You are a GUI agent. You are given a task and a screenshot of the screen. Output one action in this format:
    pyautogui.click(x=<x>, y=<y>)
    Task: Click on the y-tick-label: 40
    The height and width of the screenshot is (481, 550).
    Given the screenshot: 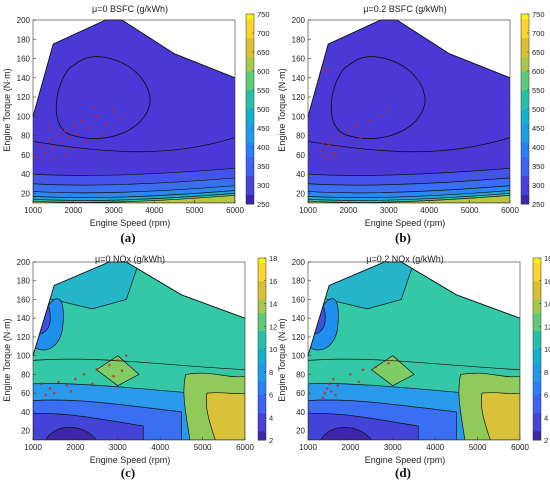 What is the action you would take?
    pyautogui.click(x=300, y=174)
    